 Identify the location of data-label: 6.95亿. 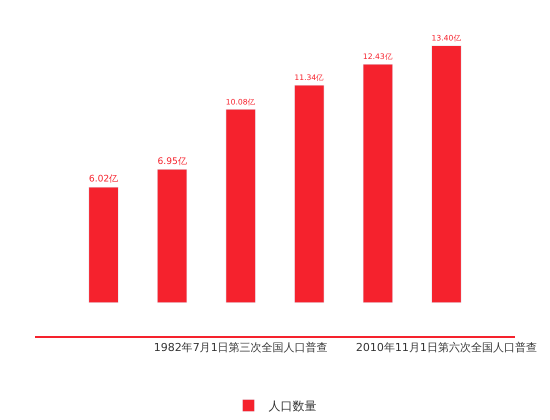
(172, 161).